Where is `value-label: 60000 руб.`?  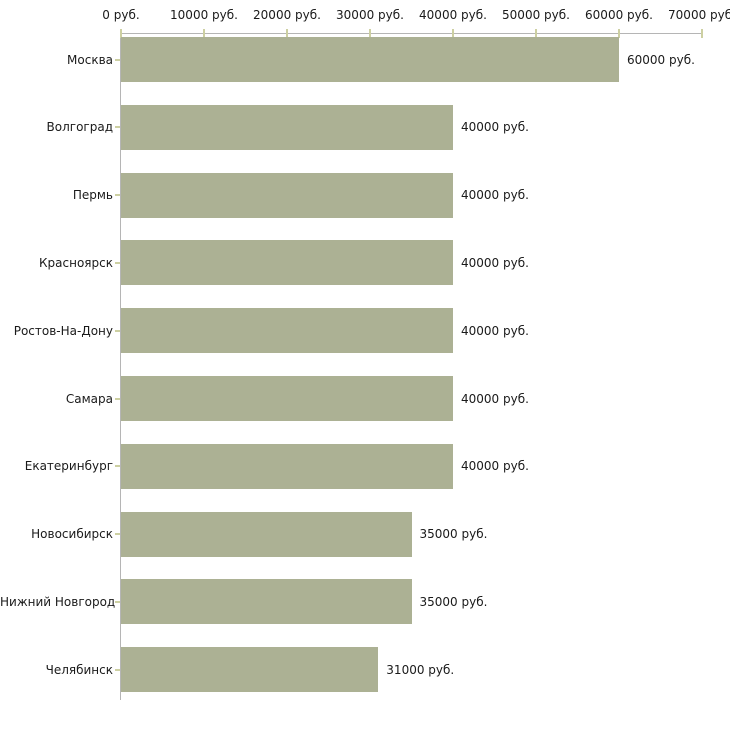
value-label: 60000 руб. is located at coordinates (661, 59).